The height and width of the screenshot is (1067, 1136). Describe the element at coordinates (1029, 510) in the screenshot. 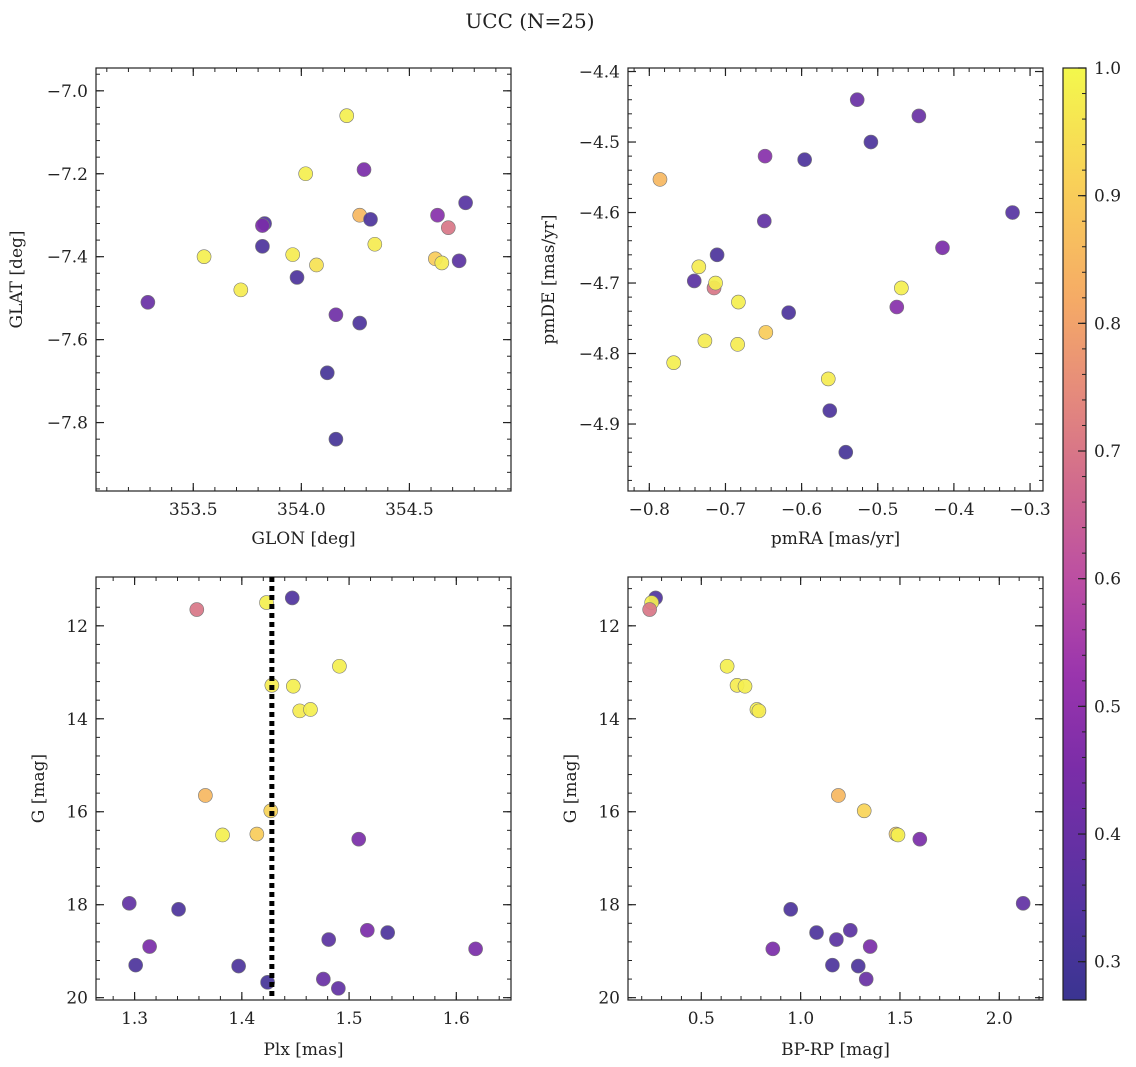

I see `x-tick-label: −0.3` at that location.